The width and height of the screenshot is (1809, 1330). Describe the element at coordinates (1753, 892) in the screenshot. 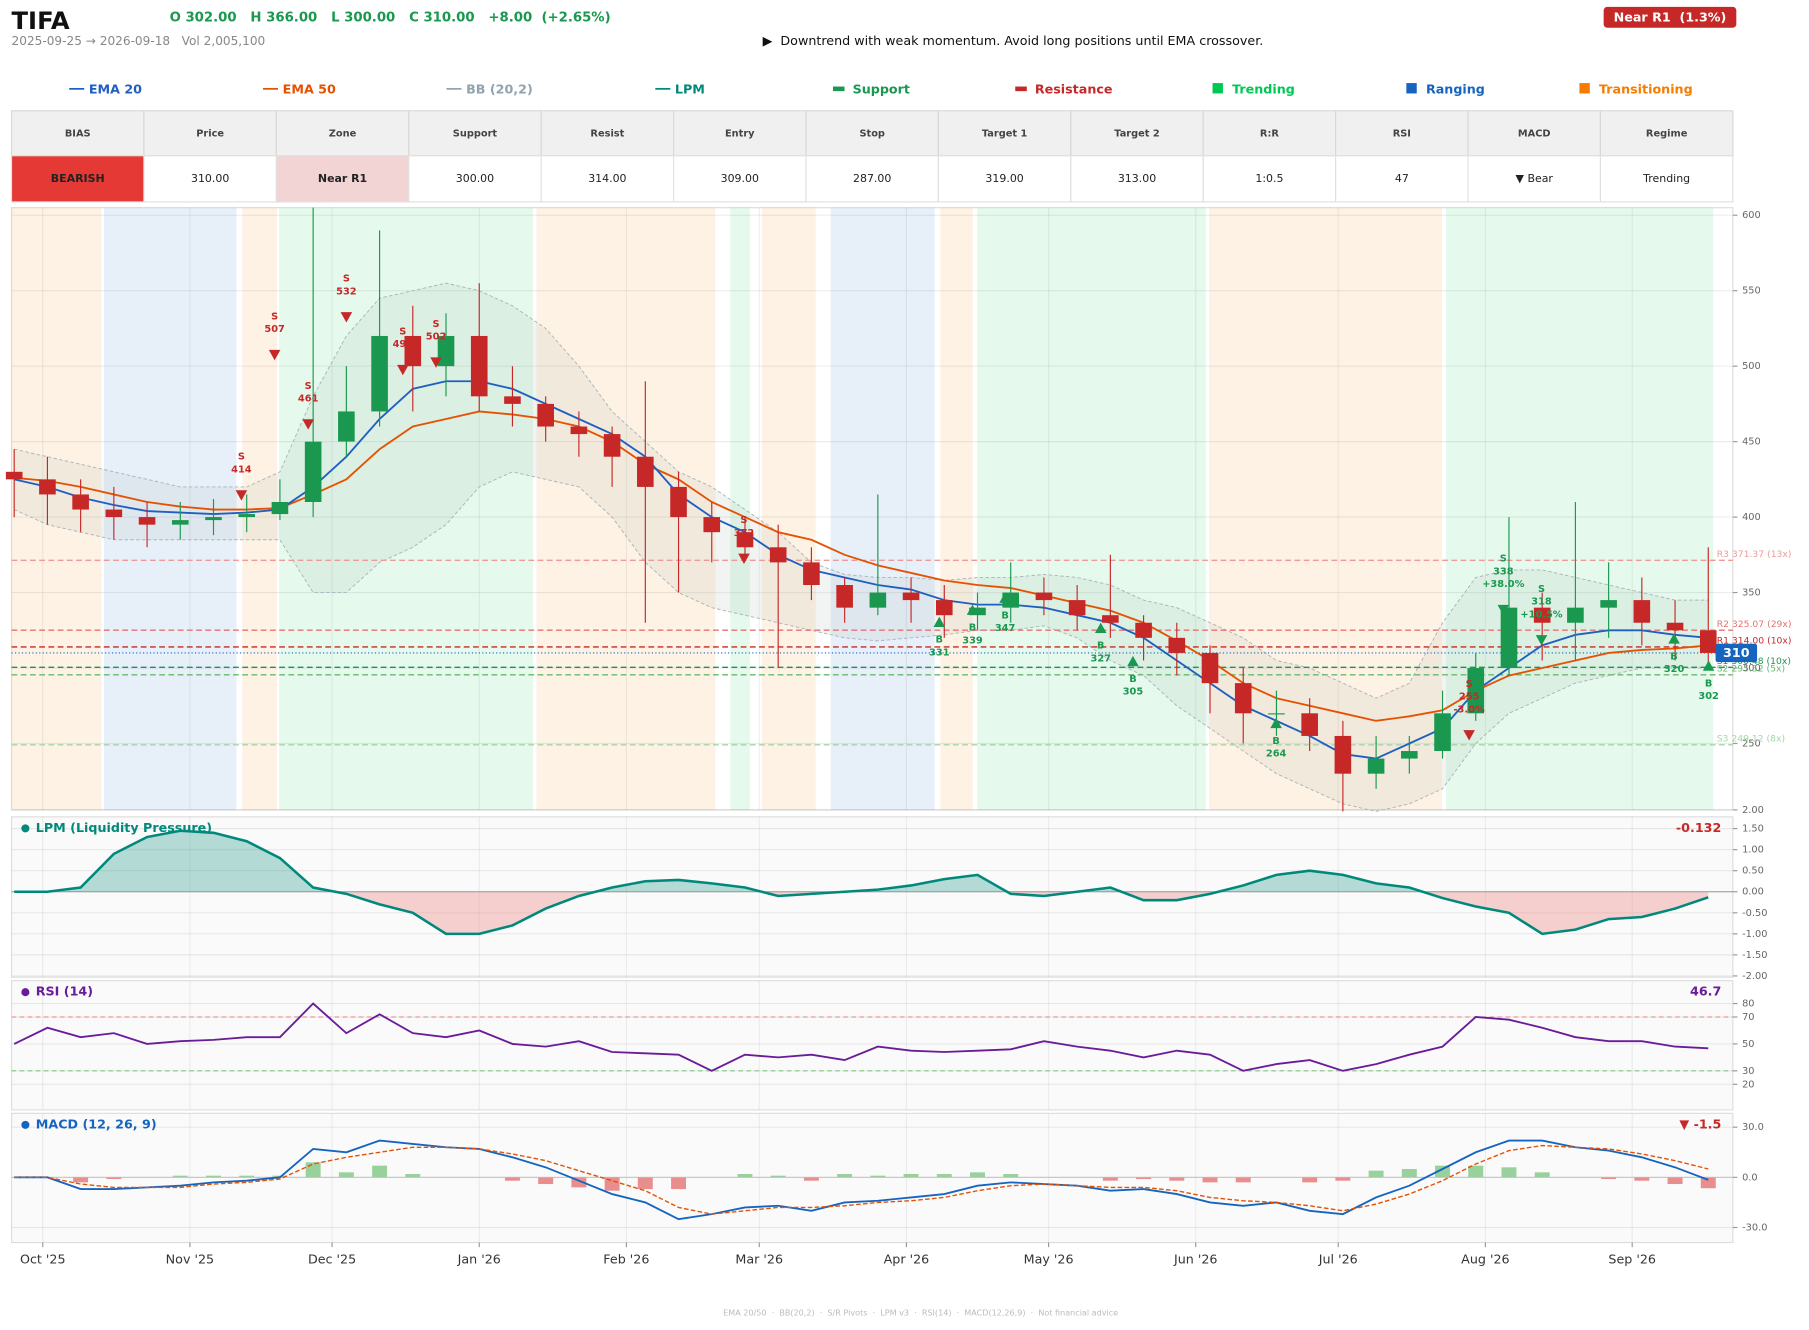

I see `y-tick-label: 0.00` at that location.